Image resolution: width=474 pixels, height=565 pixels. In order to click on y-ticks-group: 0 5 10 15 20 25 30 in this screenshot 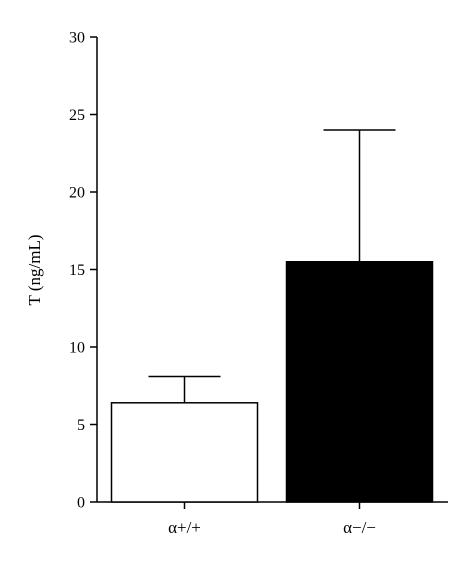, I will do `click(83, 271)`.